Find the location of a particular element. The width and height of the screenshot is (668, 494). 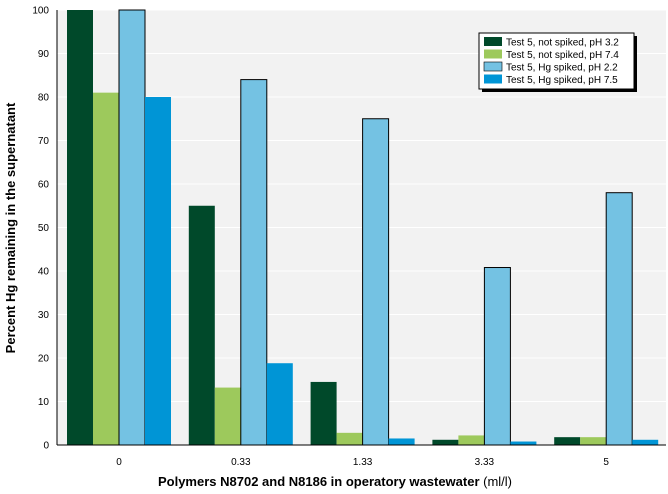

x-tick-label: 5 is located at coordinates (606, 462).